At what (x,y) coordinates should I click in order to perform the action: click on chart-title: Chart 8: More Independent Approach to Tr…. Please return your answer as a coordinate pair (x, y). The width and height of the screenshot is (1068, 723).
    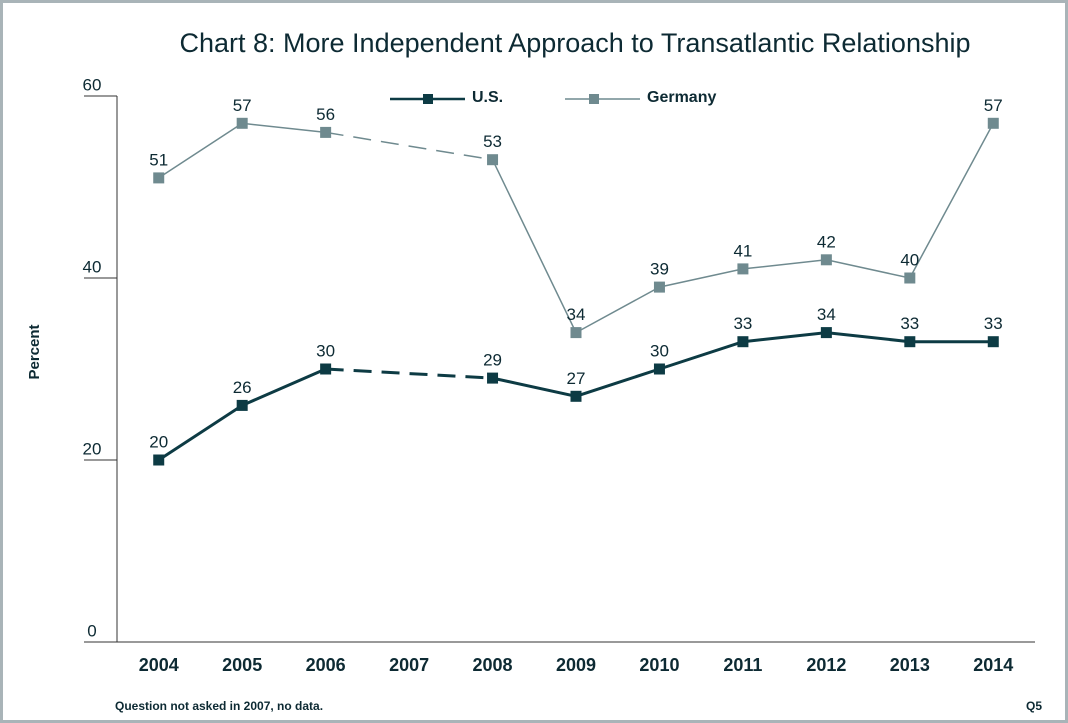
    Looking at the image, I should click on (575, 43).